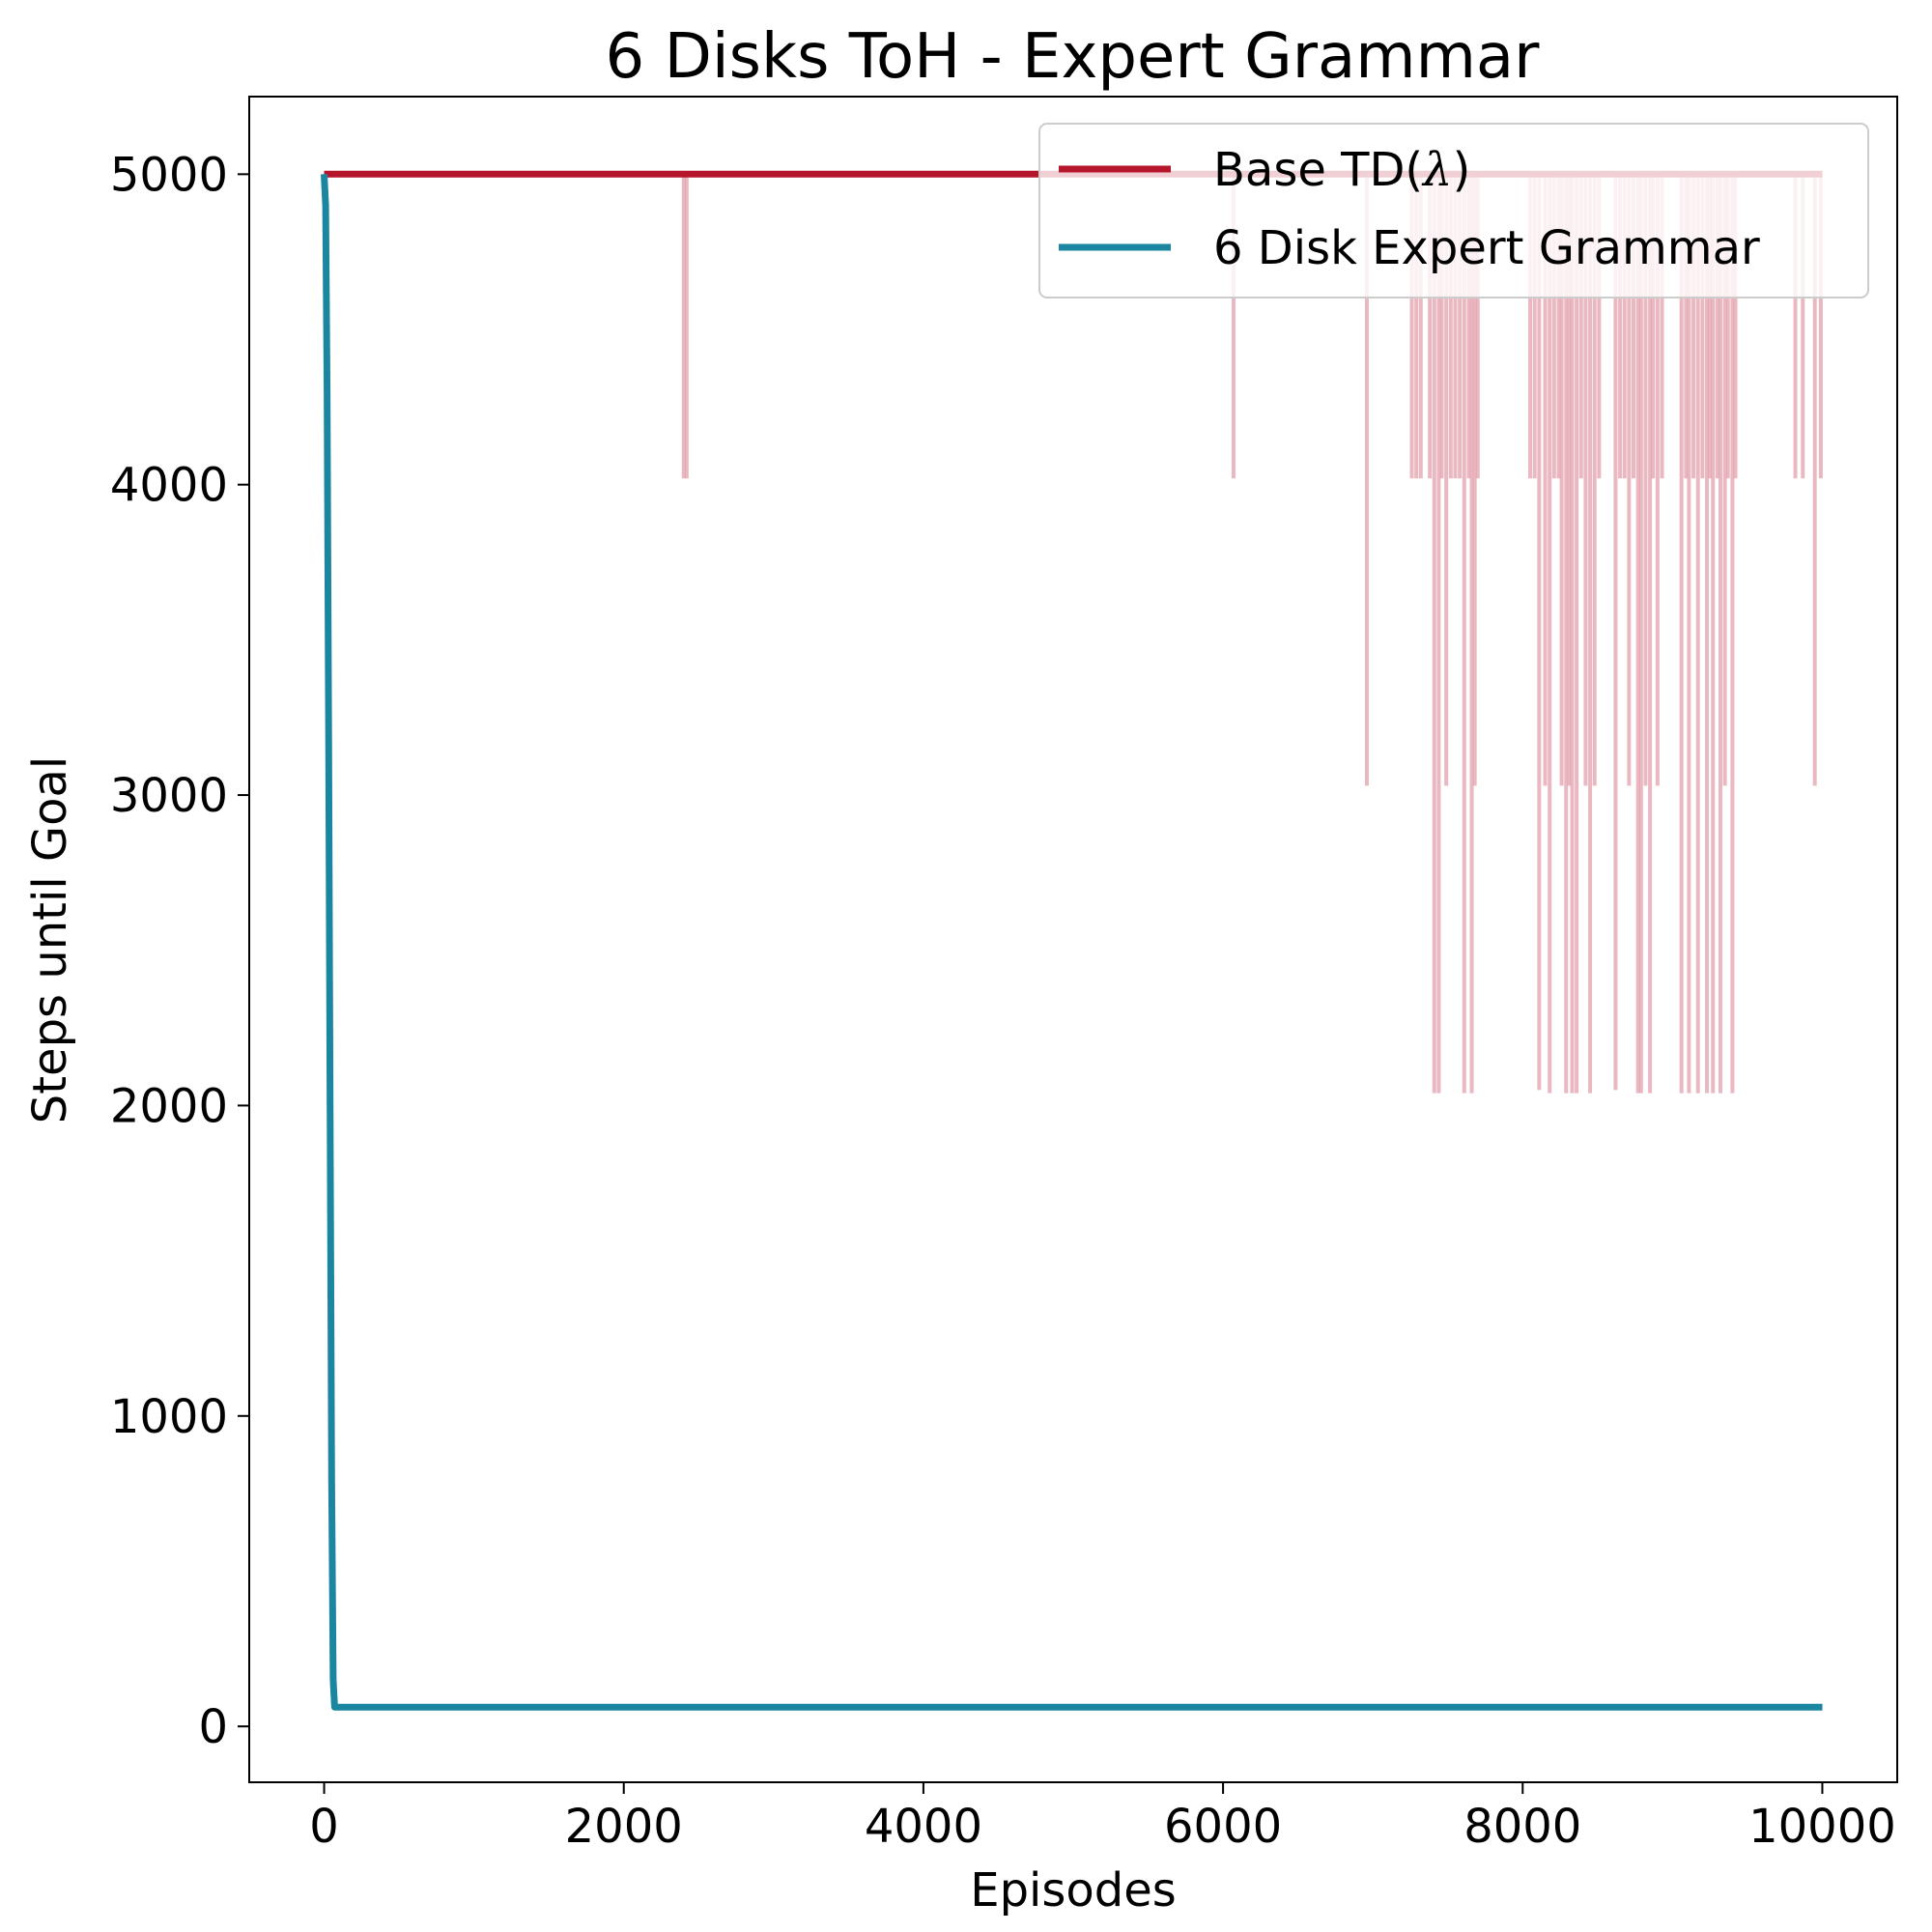  What do you see at coordinates (169, 1417) in the screenshot?
I see `y-tick-label: 1000` at bounding box center [169, 1417].